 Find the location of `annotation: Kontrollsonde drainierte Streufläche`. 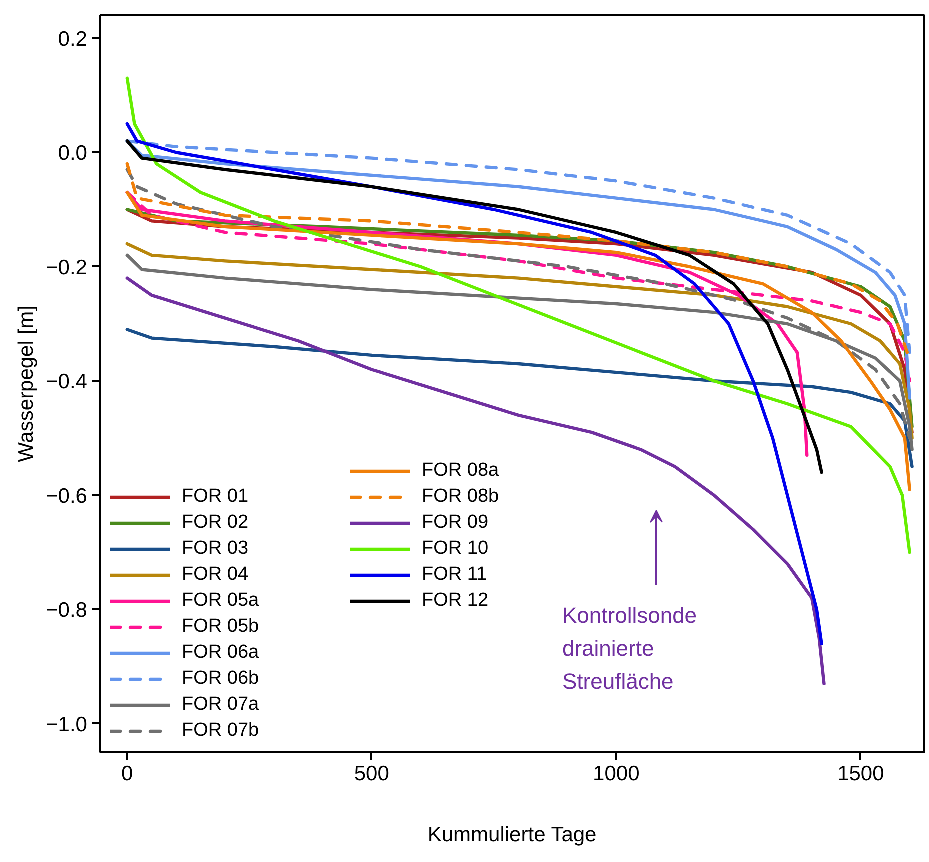

annotation: Kontrollsonde drainierte Streufläche is located at coordinates (630, 648).